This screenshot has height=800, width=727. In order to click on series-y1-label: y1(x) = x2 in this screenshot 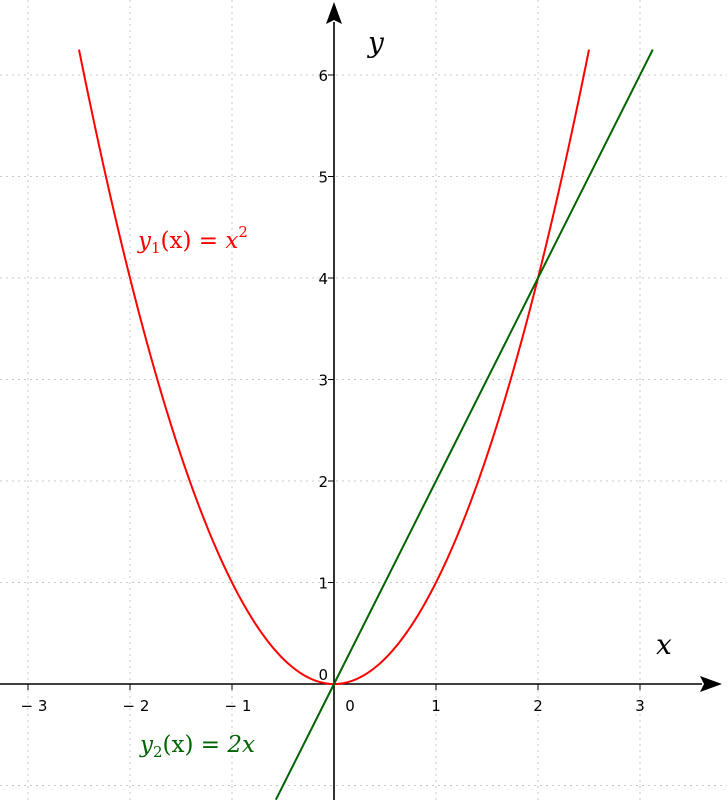, I will do `click(192, 240)`.